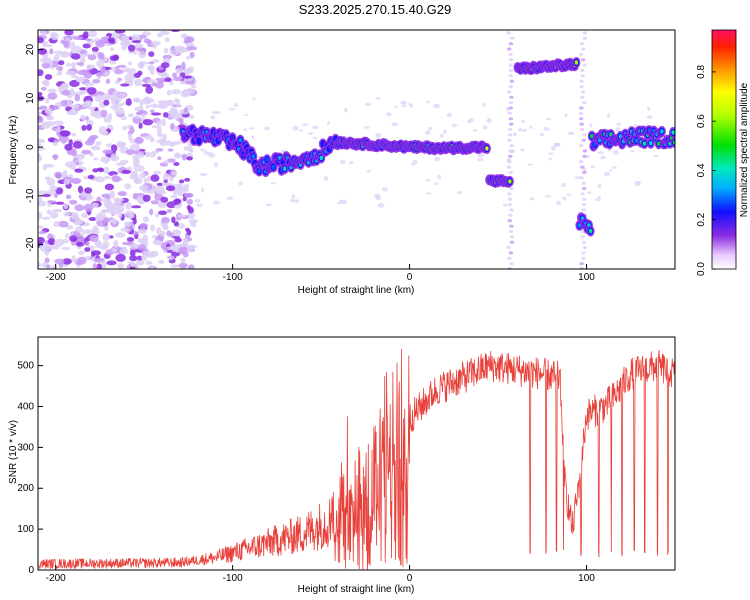  Describe the element at coordinates (356, 589) in the screenshot. I see `snr-x-axis-label: Height of straight line (km)` at that location.